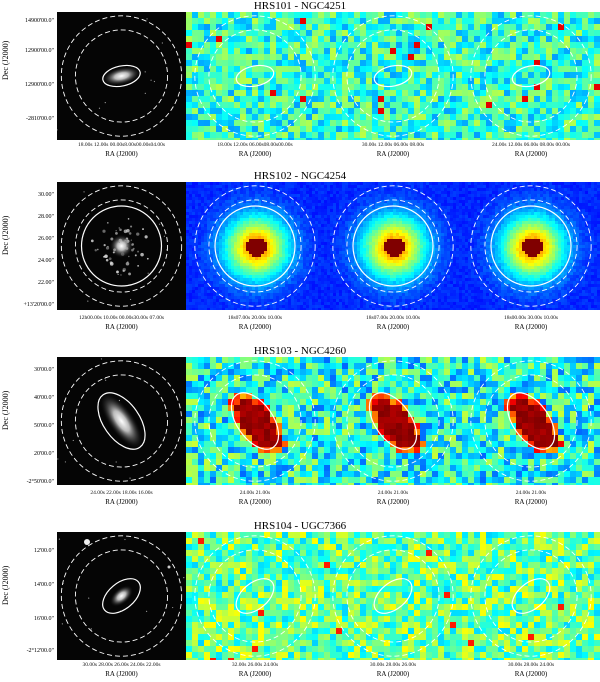  What do you see at coordinates (46, 239) in the screenshot?
I see `y-tick-label: 26.00"` at bounding box center [46, 239].